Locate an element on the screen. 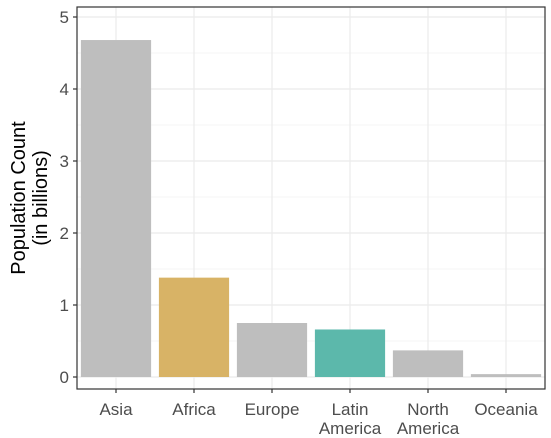 This screenshot has width=551, height=438. y-axis-ticks: 0 1 2 3 4 5 is located at coordinates (68, 197).